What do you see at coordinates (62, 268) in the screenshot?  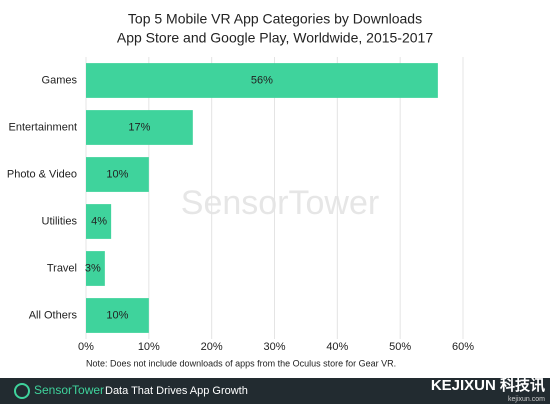 I see `y-tick-label: Travel` at bounding box center [62, 268].